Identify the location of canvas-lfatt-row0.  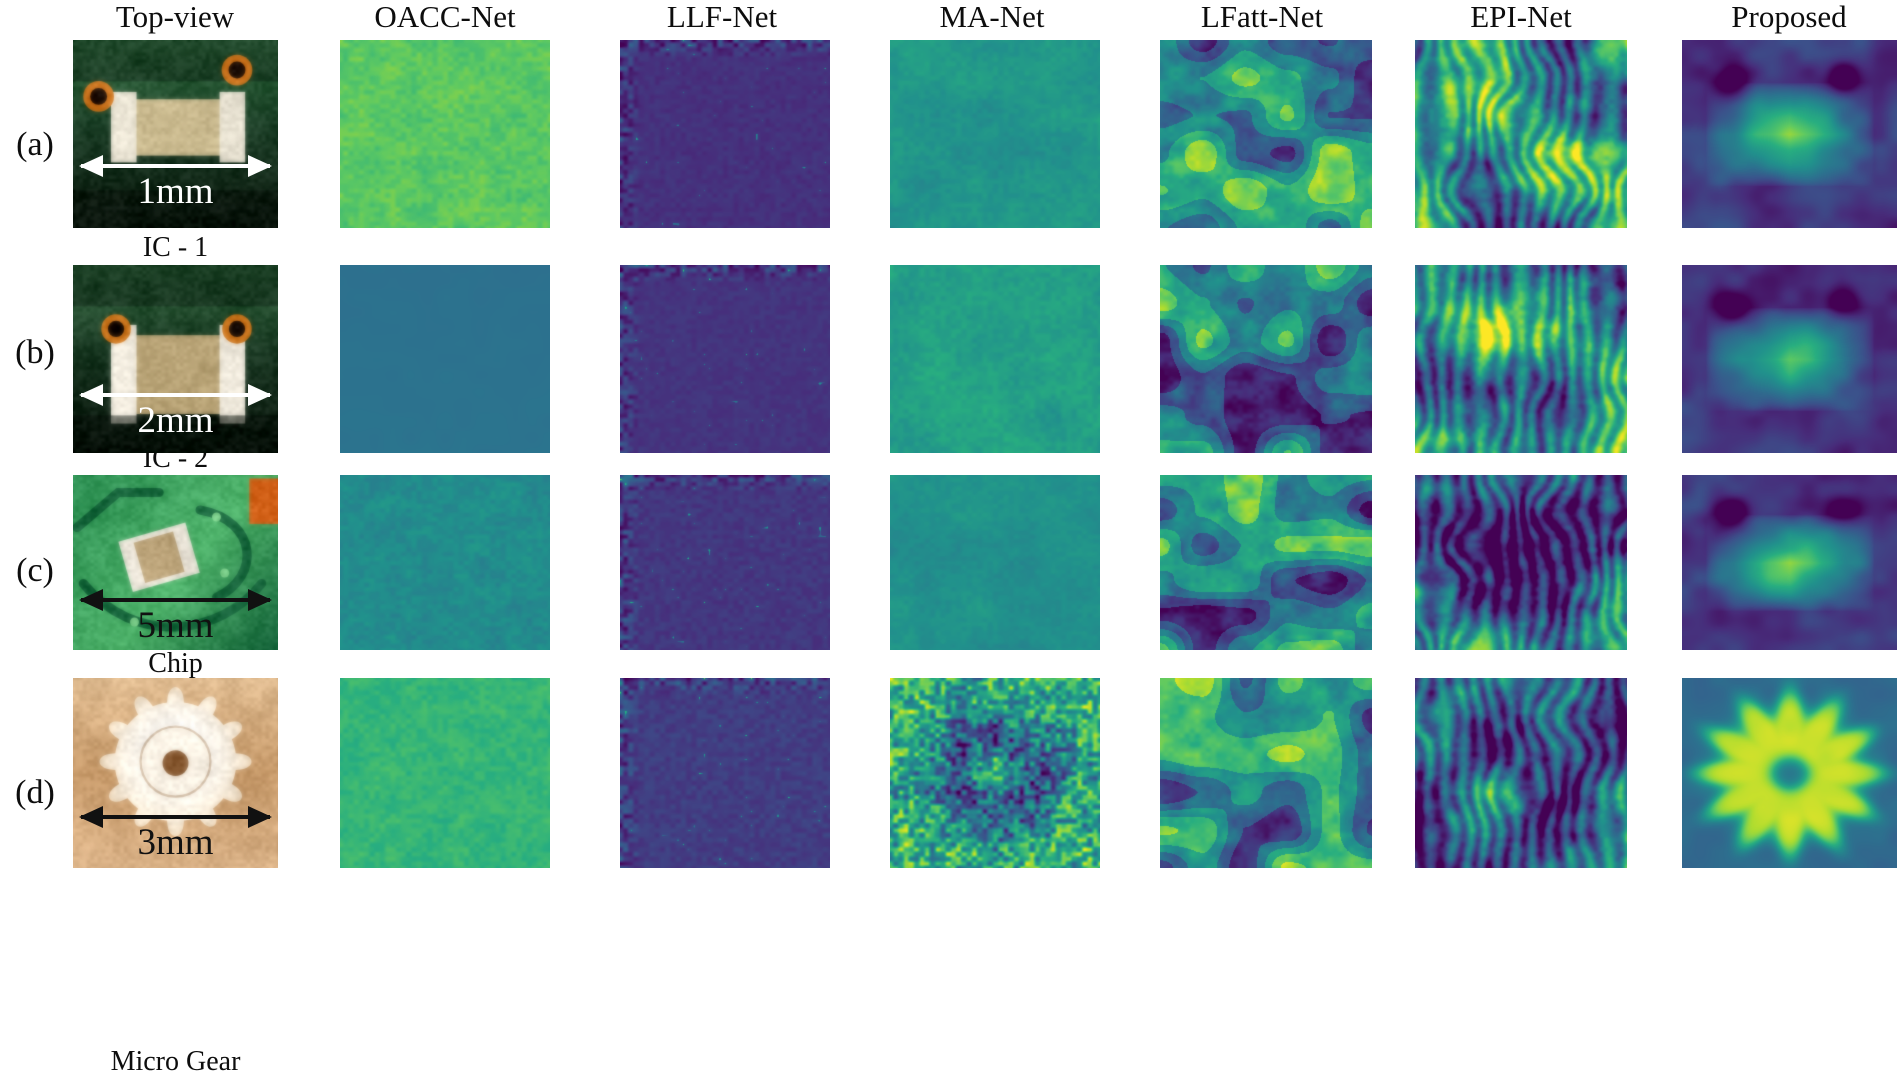
(1266, 134).